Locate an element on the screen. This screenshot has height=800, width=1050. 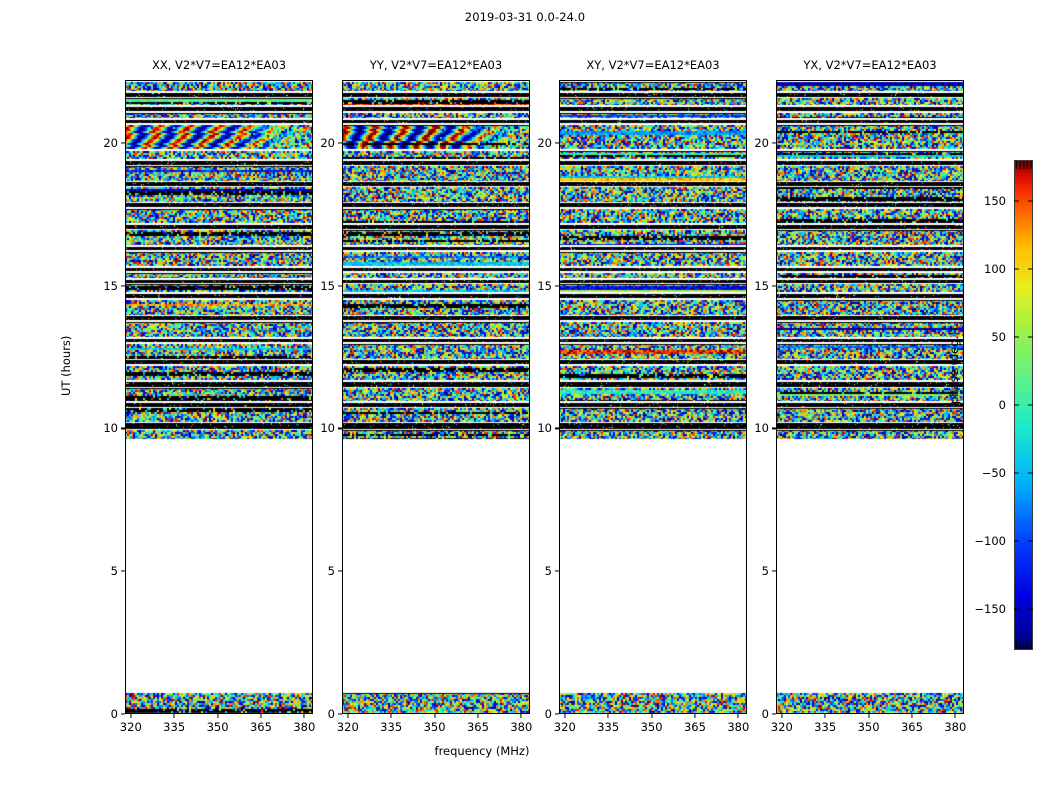
colorbar-tick-label: −150 is located at coordinates (990, 609).